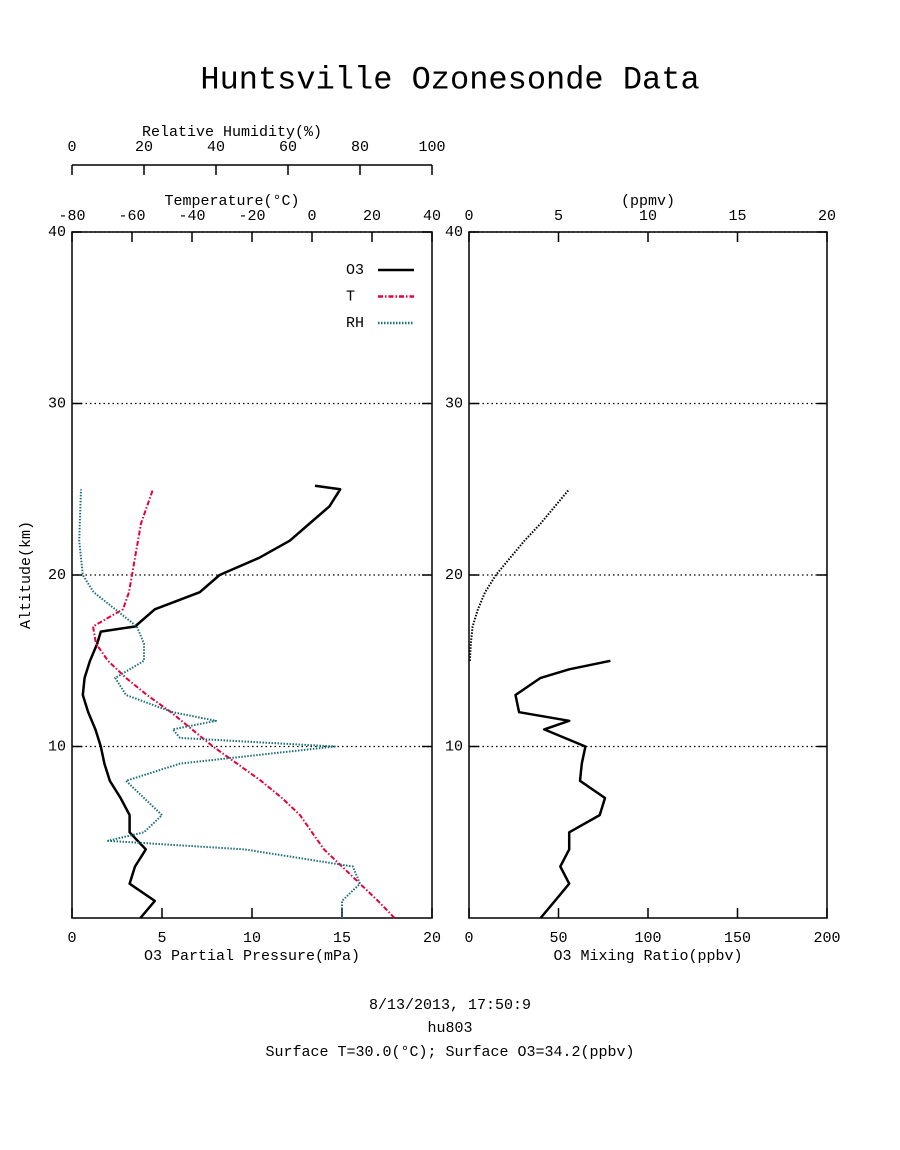  I want to click on top-axis-label: (ppmv), so click(648, 201).